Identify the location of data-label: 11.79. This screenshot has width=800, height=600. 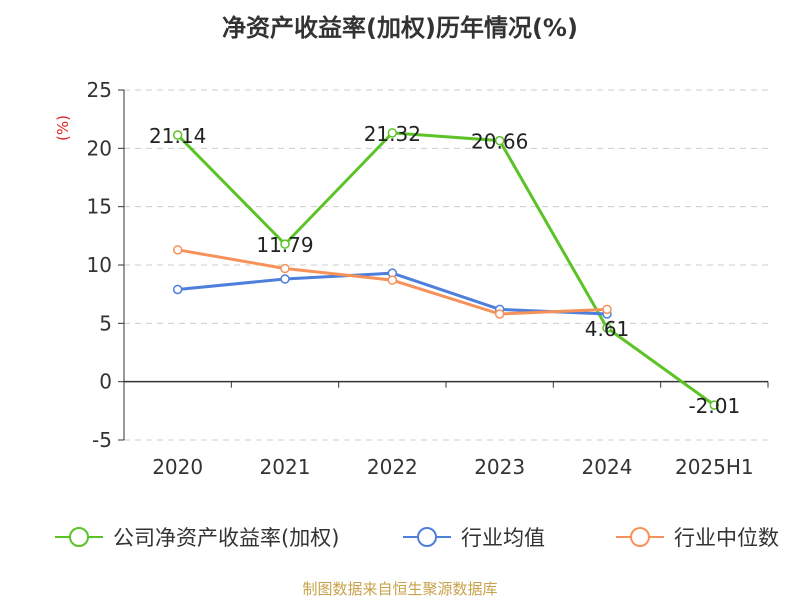
(284, 245).